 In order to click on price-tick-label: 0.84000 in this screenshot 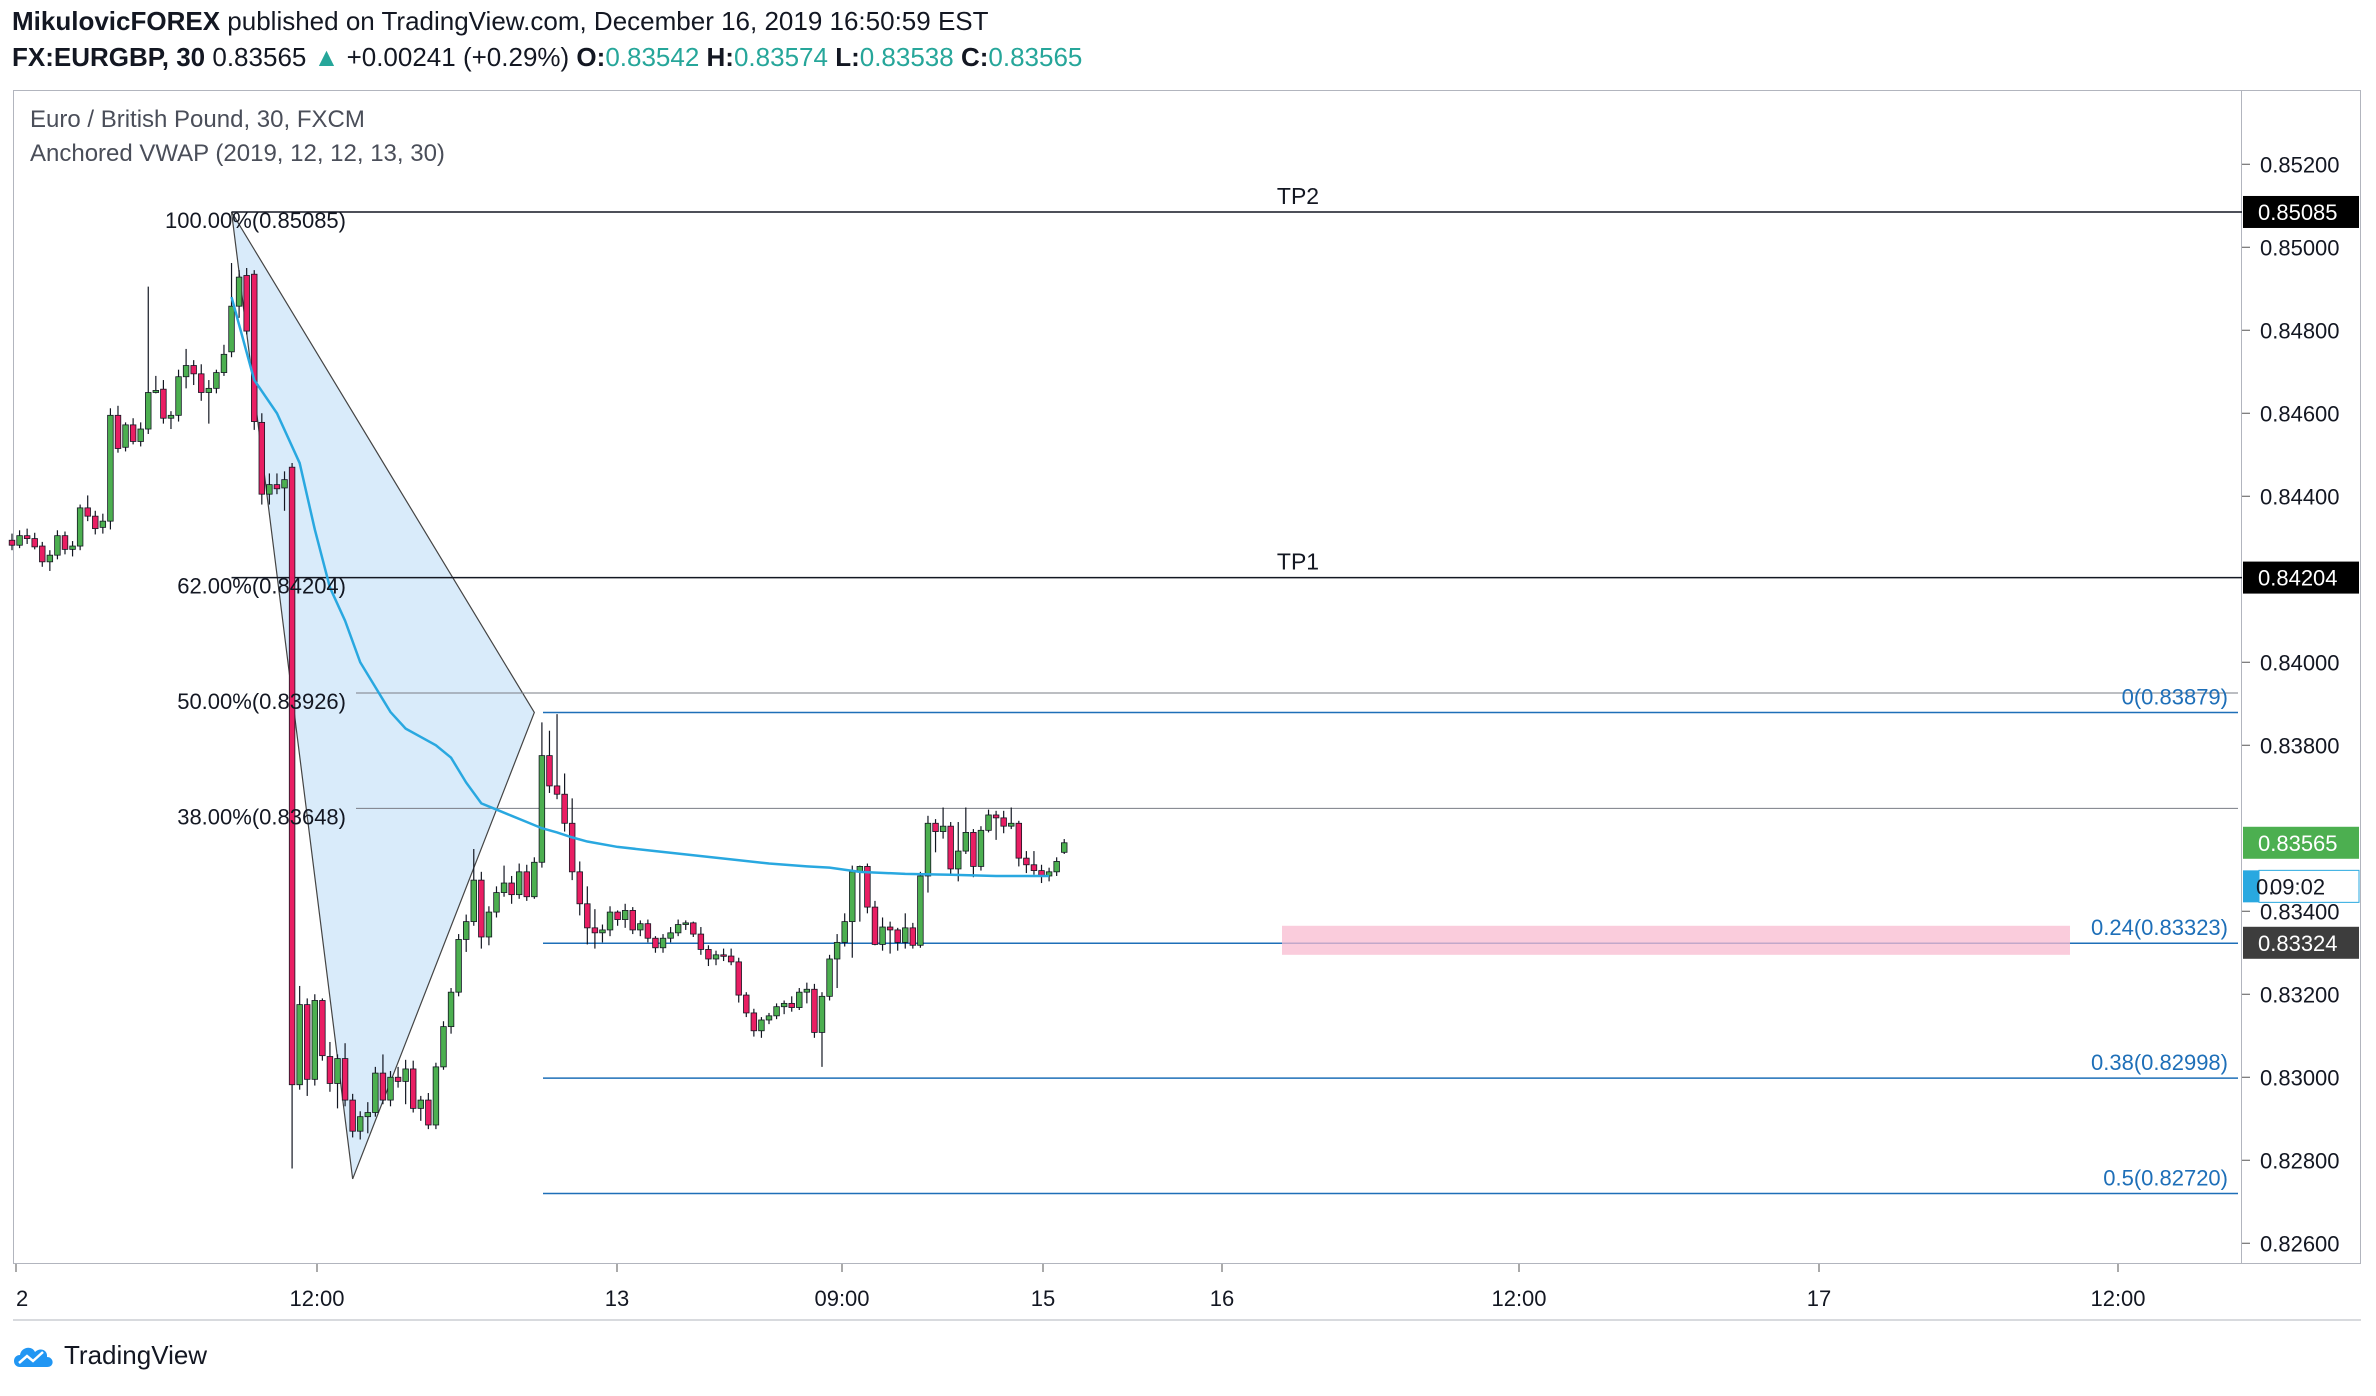, I will do `click(2300, 662)`.